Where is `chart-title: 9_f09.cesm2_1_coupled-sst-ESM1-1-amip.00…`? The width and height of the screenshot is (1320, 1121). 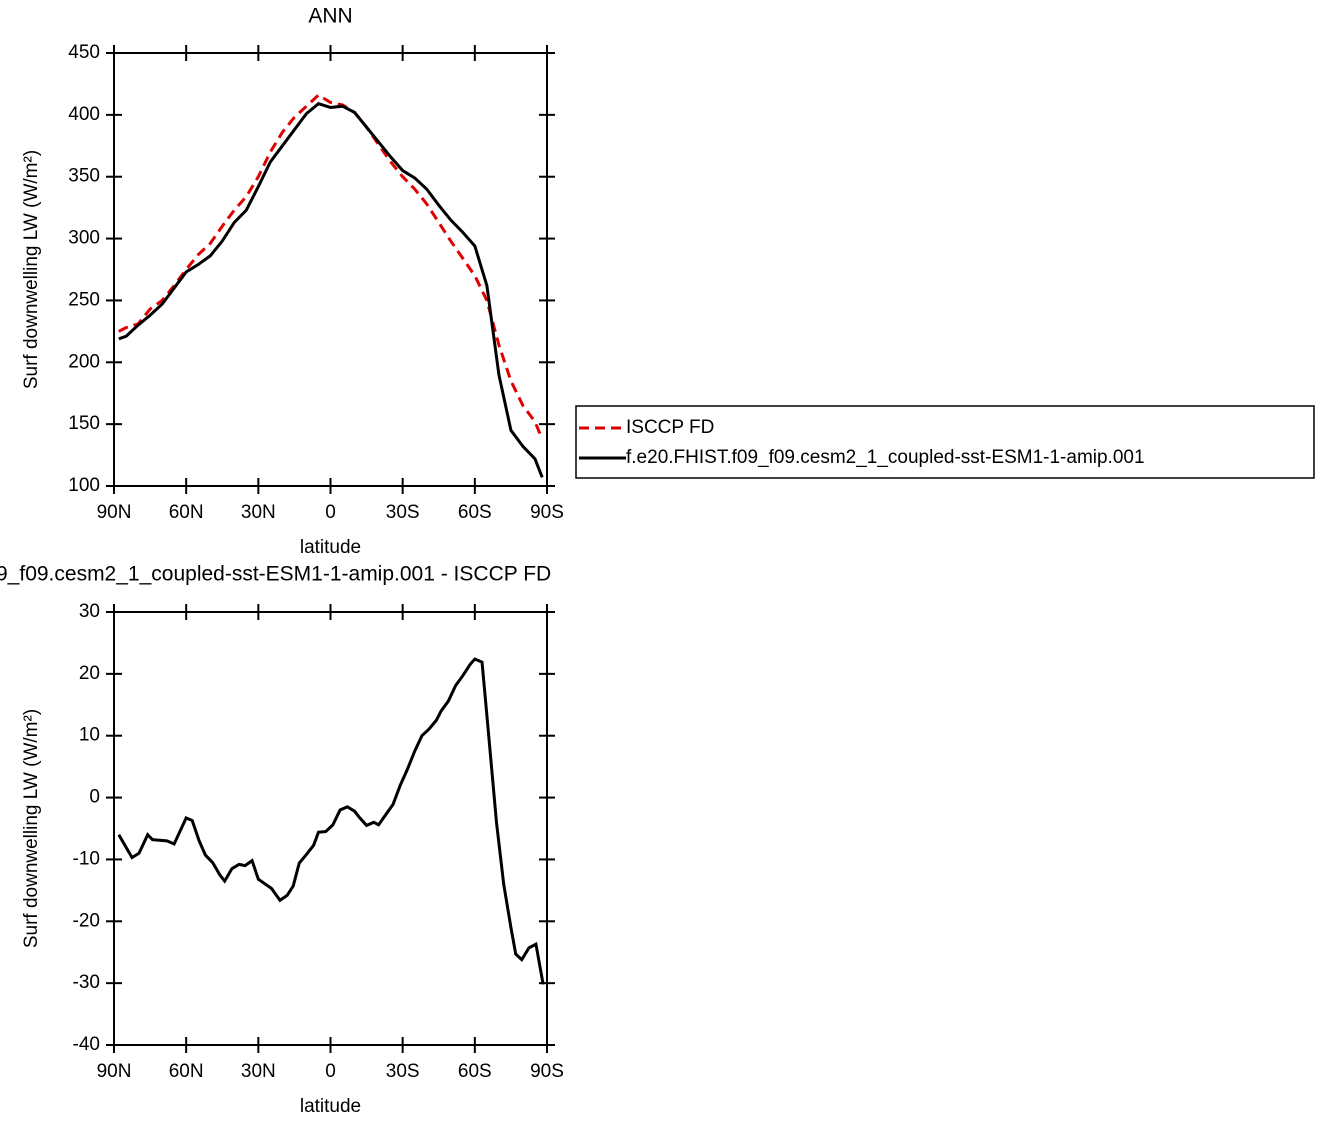 chart-title: 9_f09.cesm2_1_coupled-sst-ESM1-1-amip.00… is located at coordinates (275, 574).